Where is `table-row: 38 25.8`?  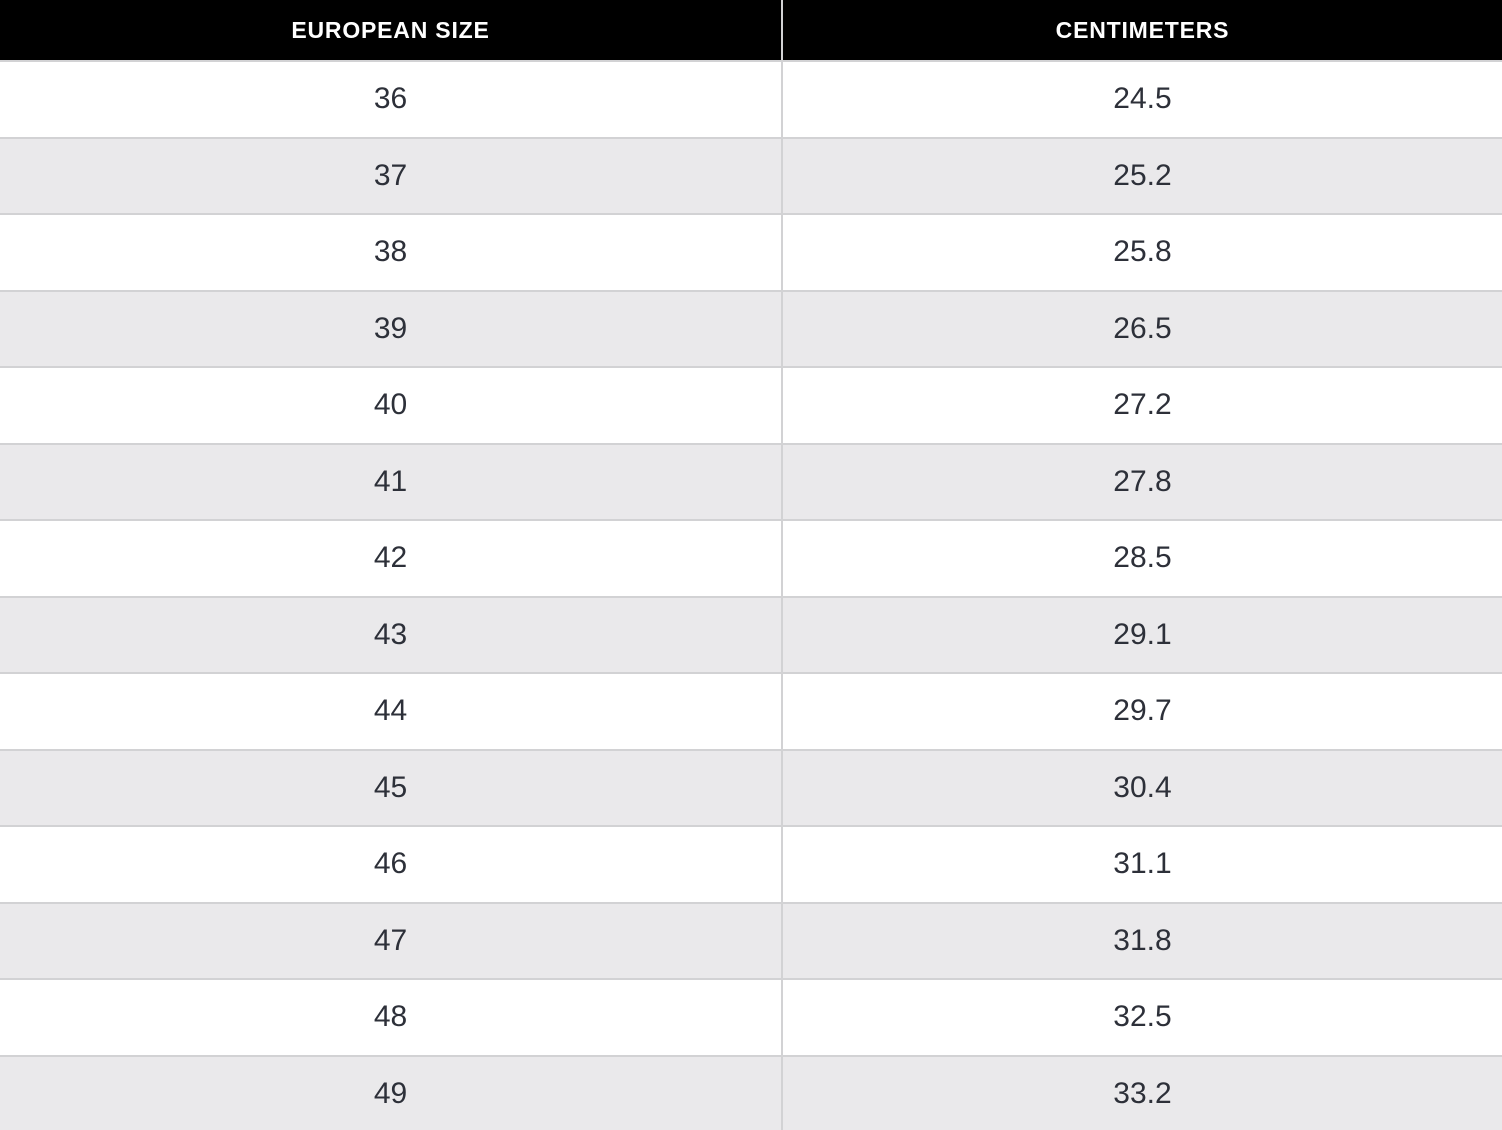 table-row: 38 25.8 is located at coordinates (751, 252).